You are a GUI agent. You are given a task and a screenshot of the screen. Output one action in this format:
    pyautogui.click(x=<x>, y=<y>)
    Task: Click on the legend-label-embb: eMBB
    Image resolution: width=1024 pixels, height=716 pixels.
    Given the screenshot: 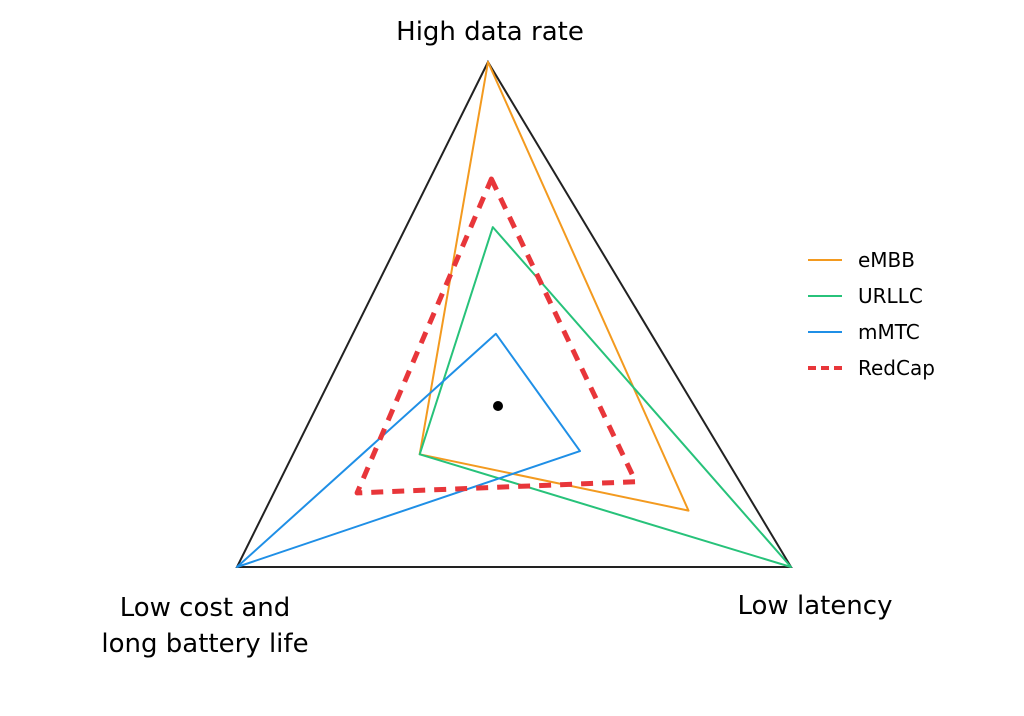 What is the action you would take?
    pyautogui.click(x=887, y=260)
    